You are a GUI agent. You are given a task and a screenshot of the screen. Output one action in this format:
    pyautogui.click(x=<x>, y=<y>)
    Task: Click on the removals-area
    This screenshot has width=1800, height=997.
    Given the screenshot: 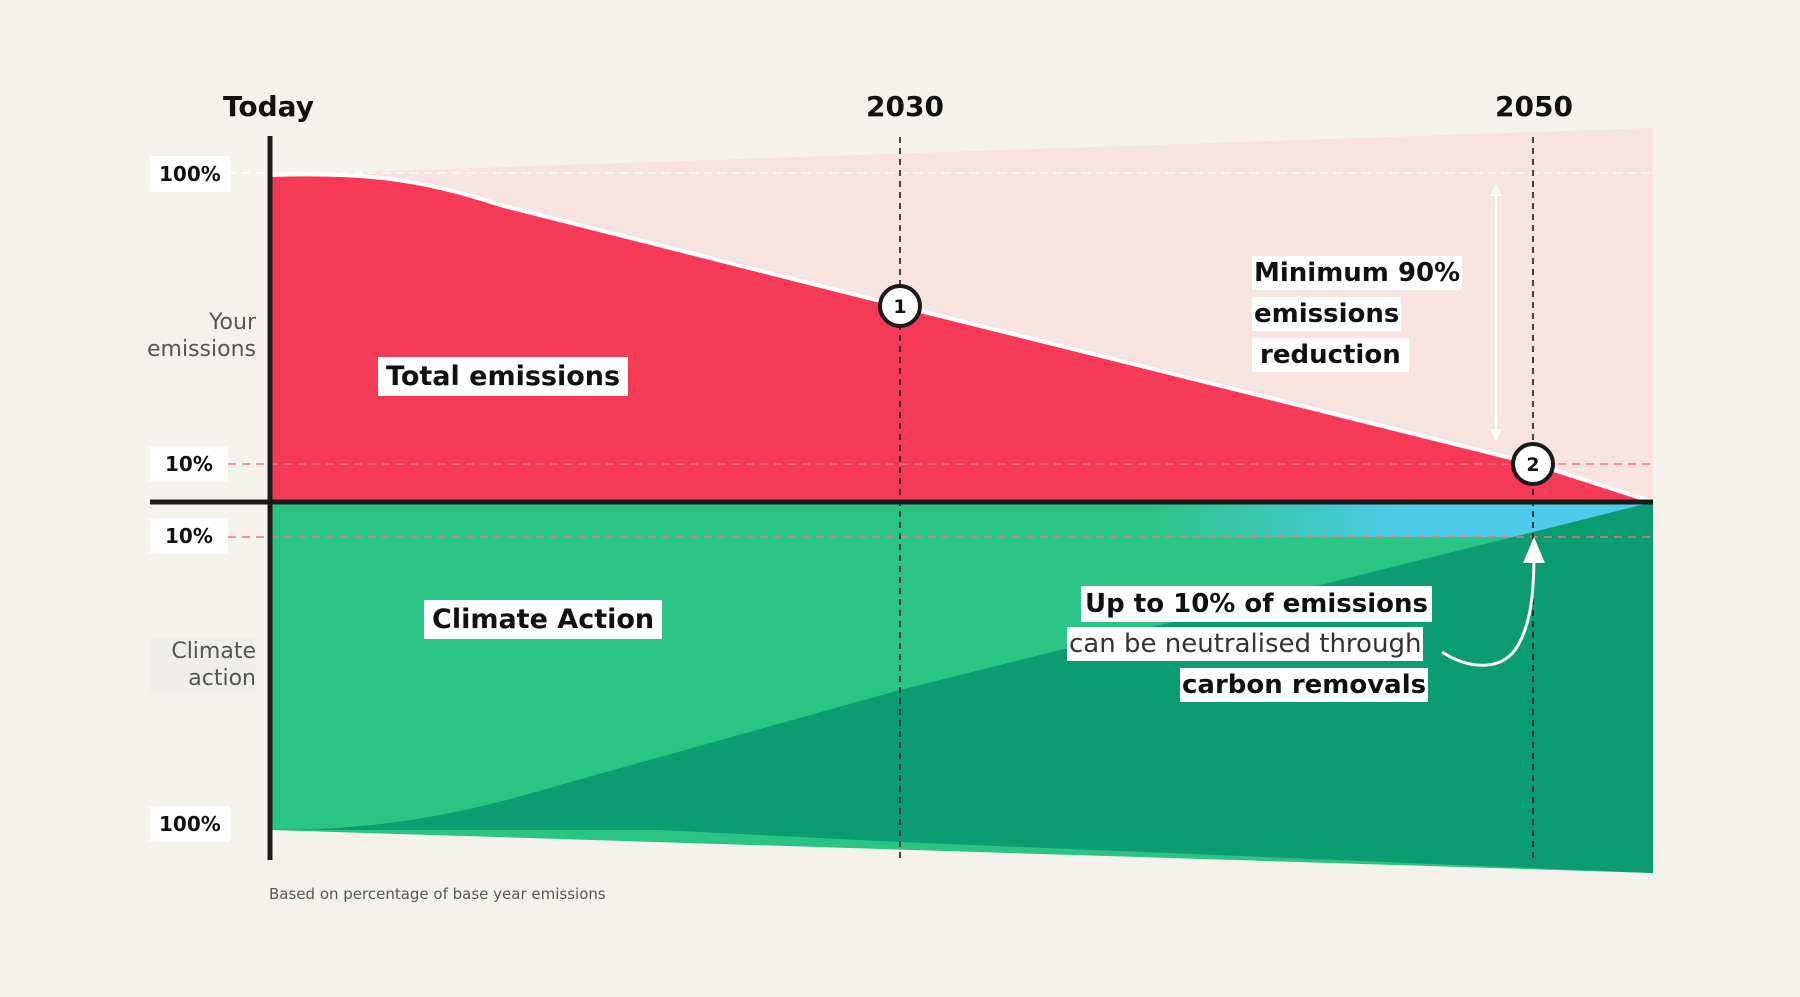 What is the action you would take?
    pyautogui.click(x=1396, y=519)
    